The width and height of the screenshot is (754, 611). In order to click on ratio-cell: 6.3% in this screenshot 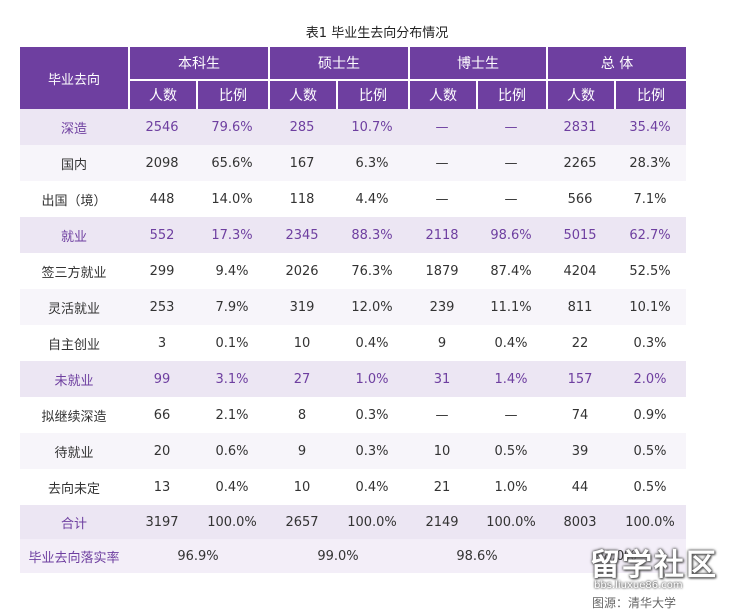, I will do `click(372, 163)`.